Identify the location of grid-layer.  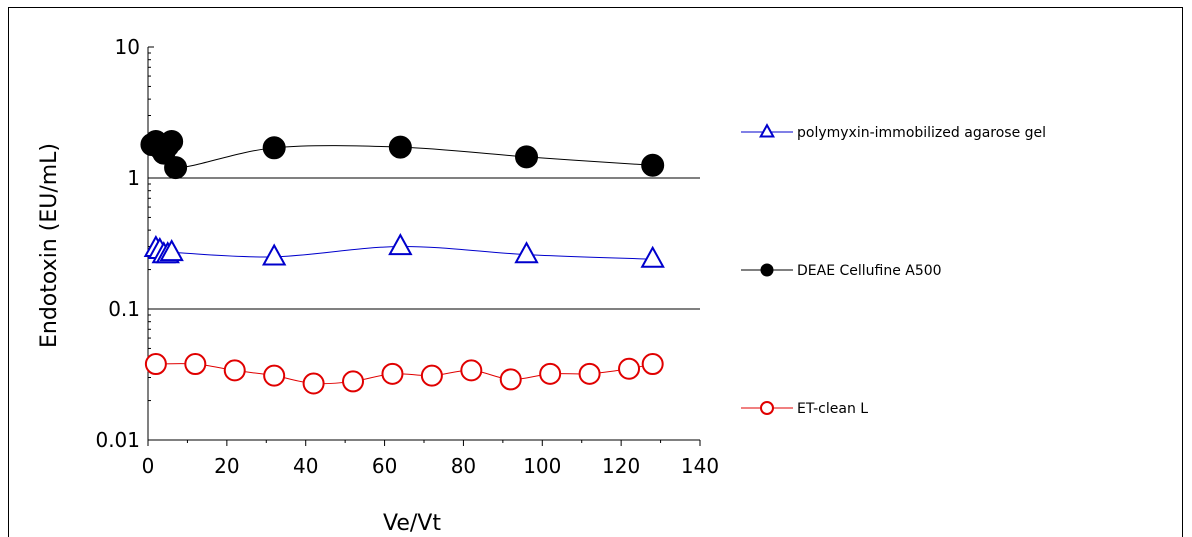
(424, 243).